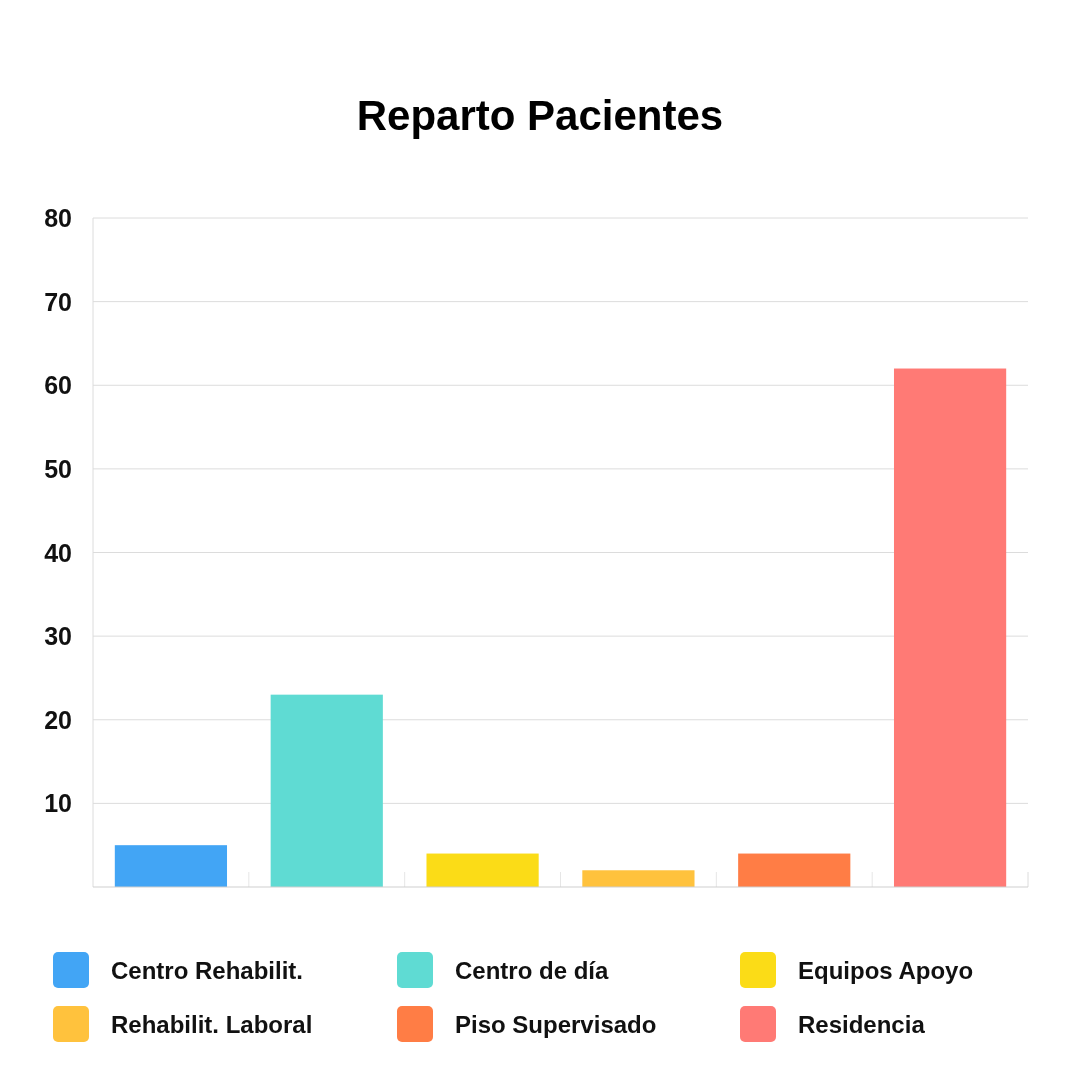  Describe the element at coordinates (886, 970) in the screenshot. I see `legend-label: Equipos Apoyo` at that location.